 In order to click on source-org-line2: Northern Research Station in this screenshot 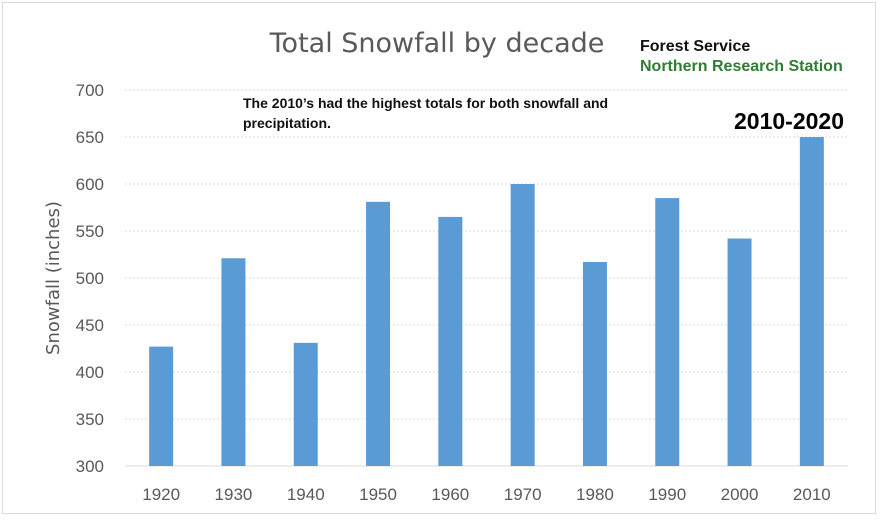, I will do `click(741, 66)`.